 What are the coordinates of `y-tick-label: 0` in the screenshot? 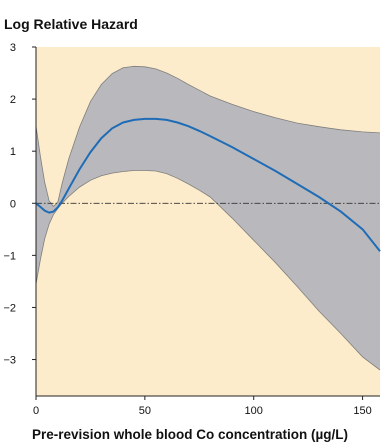 It's located at (13, 204).